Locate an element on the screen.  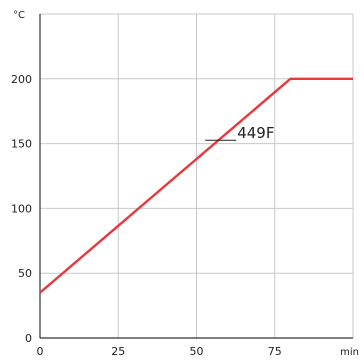
y-tick-label: 100 is located at coordinates (21, 208).